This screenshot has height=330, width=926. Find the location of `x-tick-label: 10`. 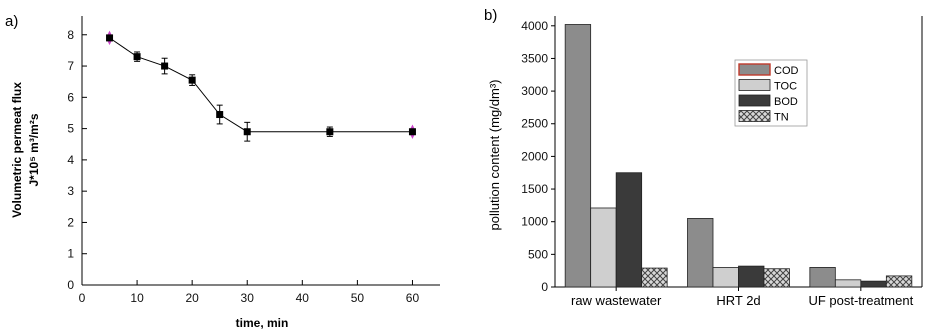

x-tick-label: 10 is located at coordinates (137, 298).